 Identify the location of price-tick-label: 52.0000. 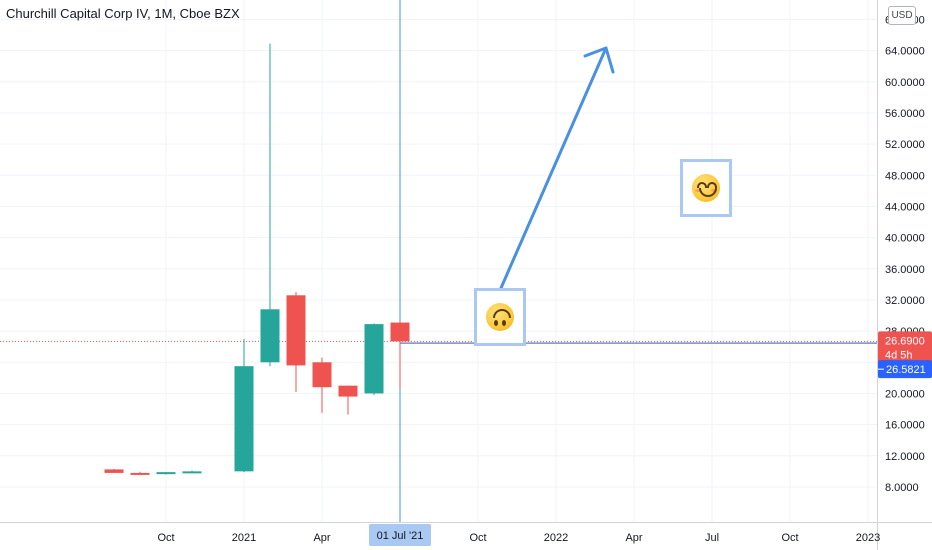
(905, 145).